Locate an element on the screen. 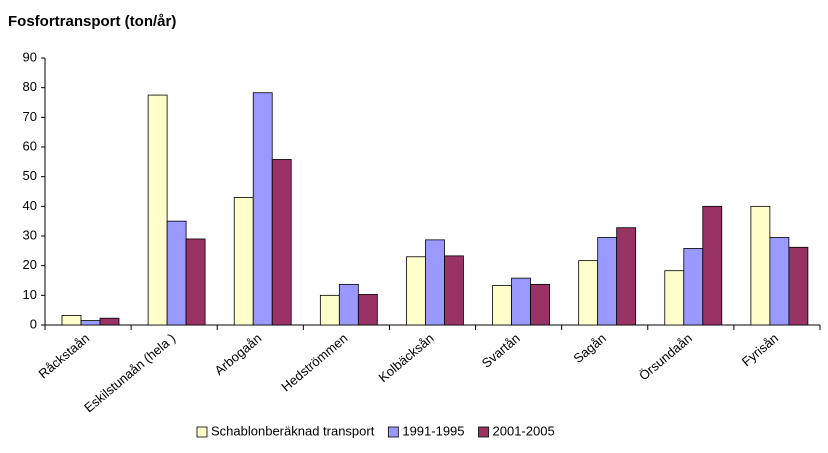  y-tick-label: 80 is located at coordinates (30, 86).